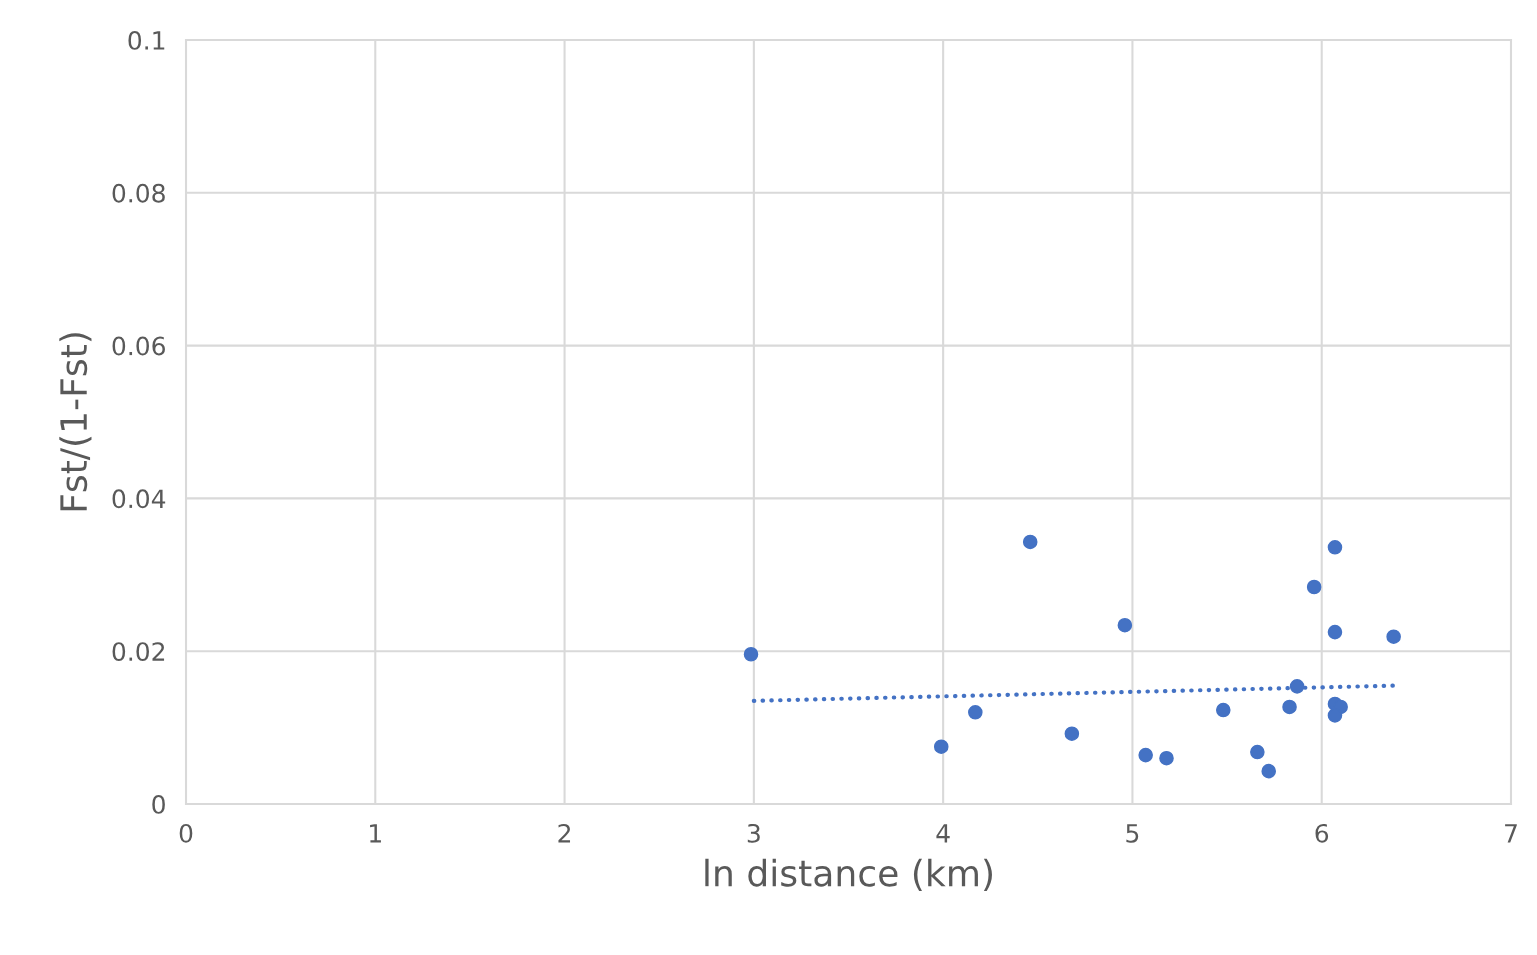  Describe the element at coordinates (146, 40) in the screenshot. I see `y-tick-label: 0.1` at that location.